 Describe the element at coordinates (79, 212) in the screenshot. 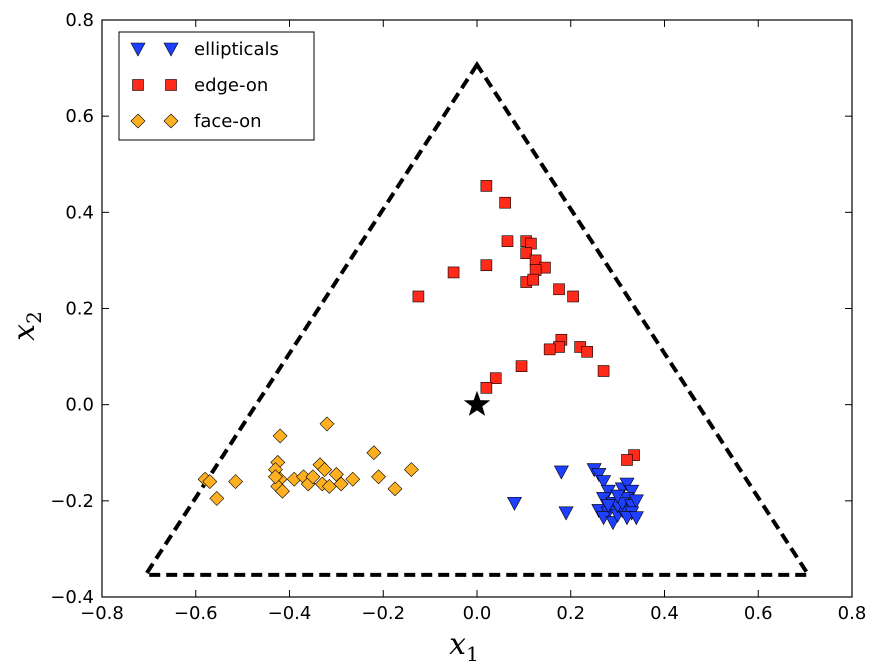

I see `y-tick-label: 0.4` at that location.